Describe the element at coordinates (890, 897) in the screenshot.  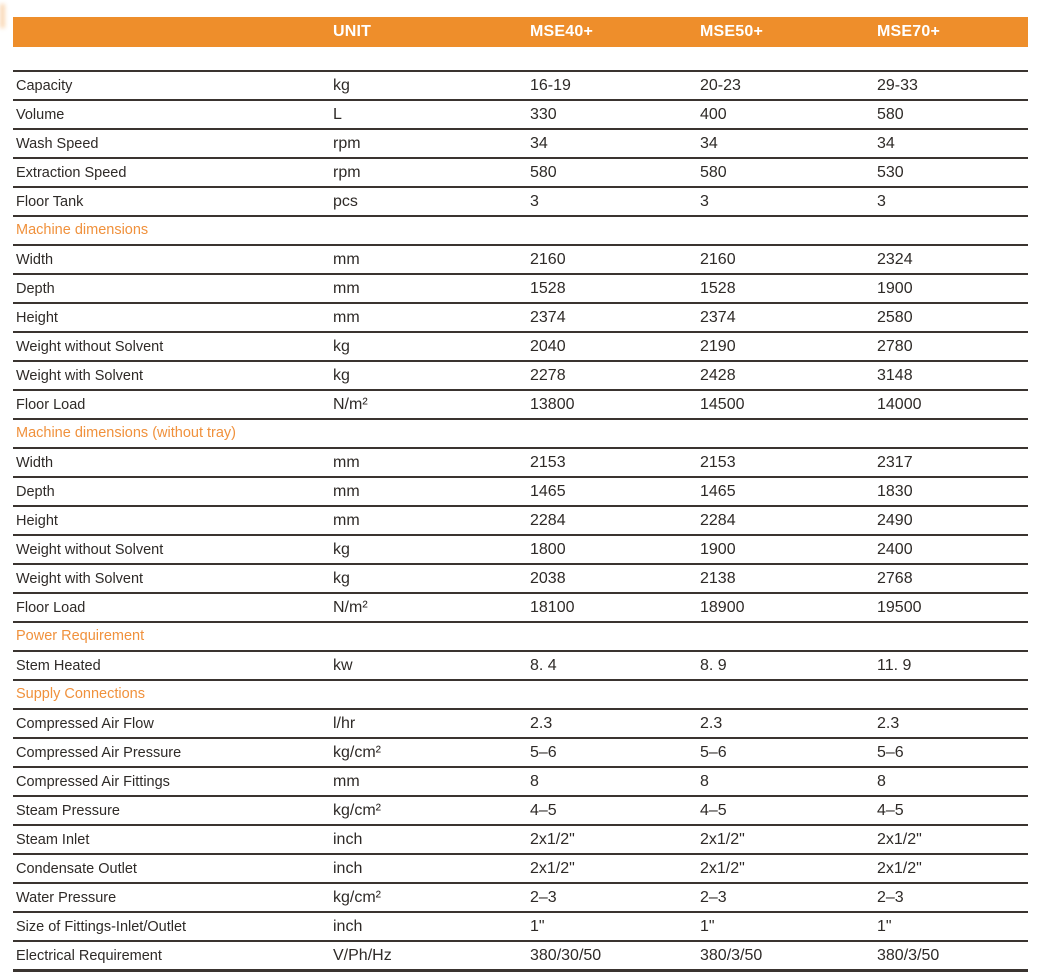
I see `row-value-mse70: 2–3` at that location.